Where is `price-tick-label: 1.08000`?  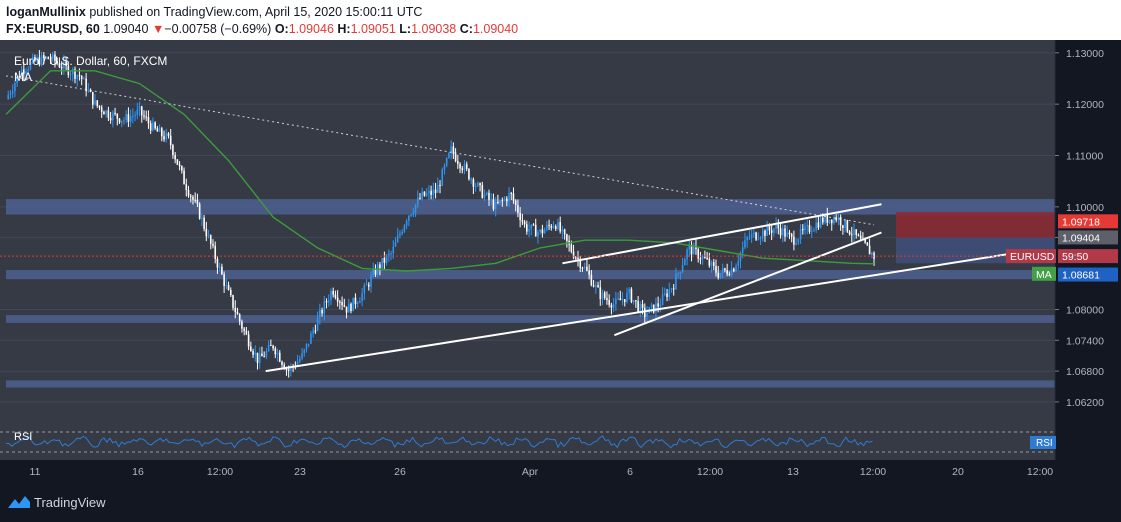 price-tick-label: 1.08000 is located at coordinates (1085, 311).